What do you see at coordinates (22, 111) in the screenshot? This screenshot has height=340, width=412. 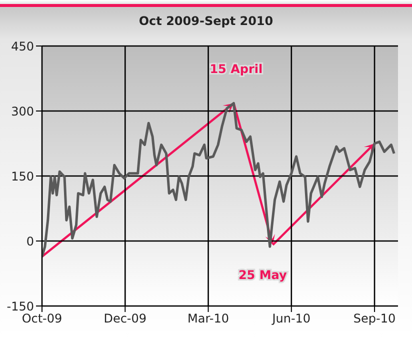 I see `y-tick-label: 300` at bounding box center [22, 111].